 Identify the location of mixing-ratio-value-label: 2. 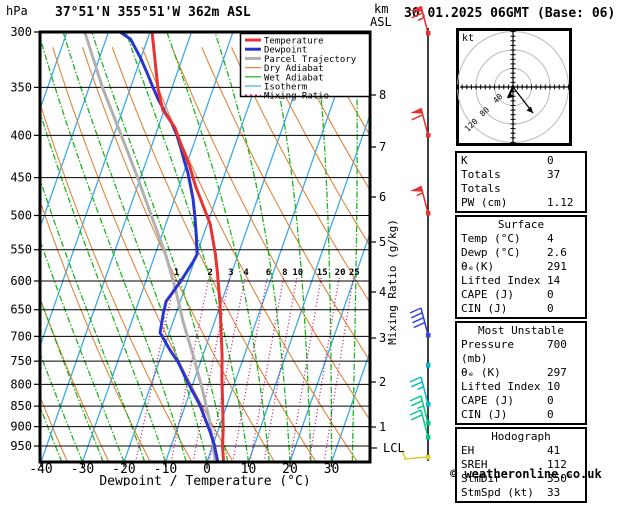
(209, 273).